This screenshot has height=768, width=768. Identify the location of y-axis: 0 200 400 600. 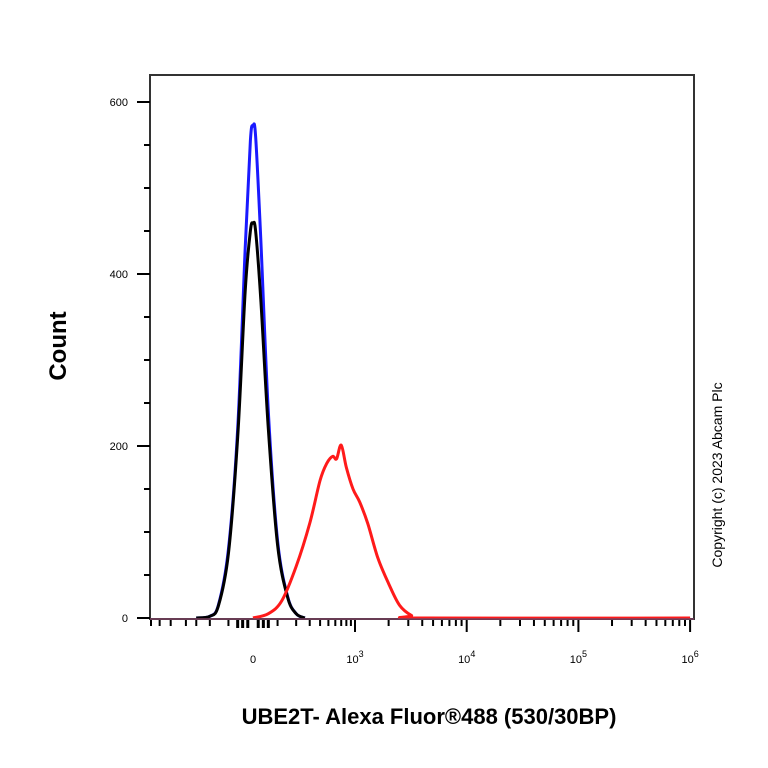
(130, 361).